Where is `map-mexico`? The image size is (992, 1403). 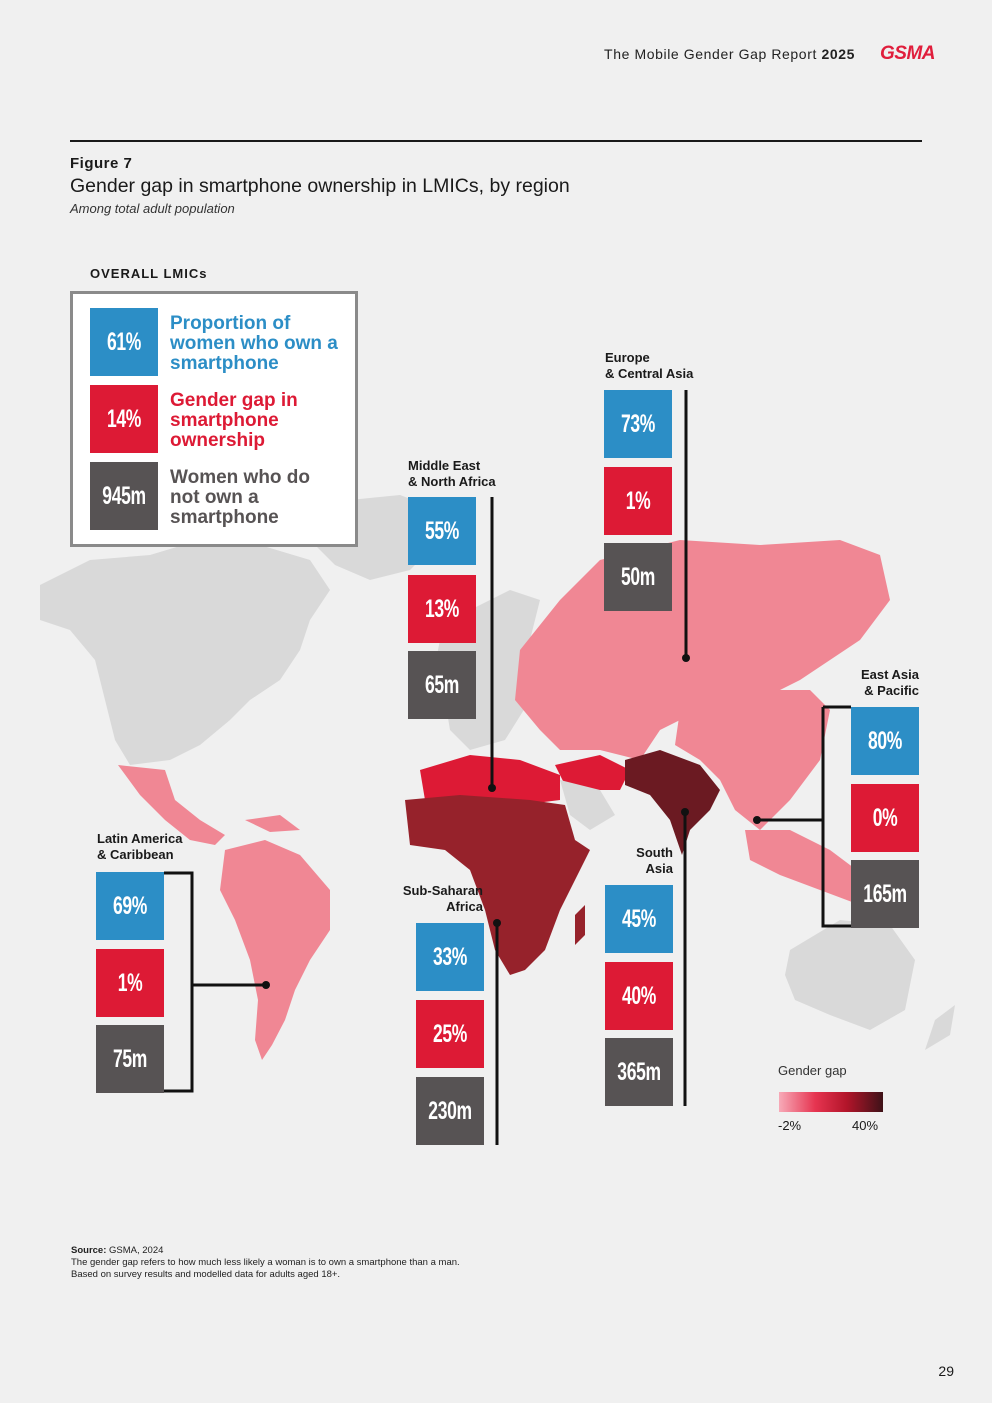 map-mexico is located at coordinates (171, 805).